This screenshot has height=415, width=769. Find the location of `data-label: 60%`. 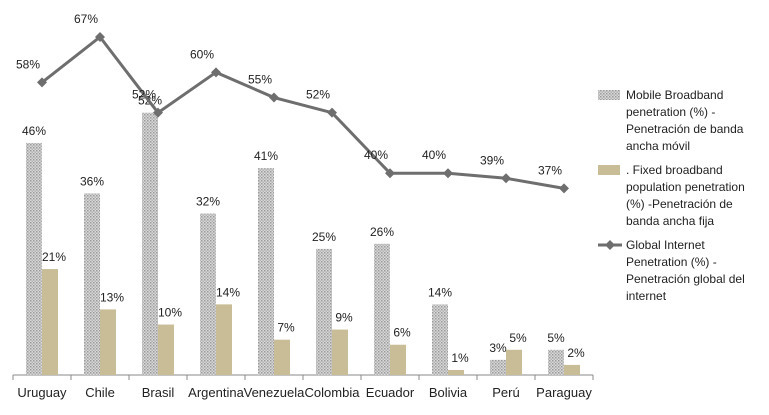

data-label: 60% is located at coordinates (202, 54).